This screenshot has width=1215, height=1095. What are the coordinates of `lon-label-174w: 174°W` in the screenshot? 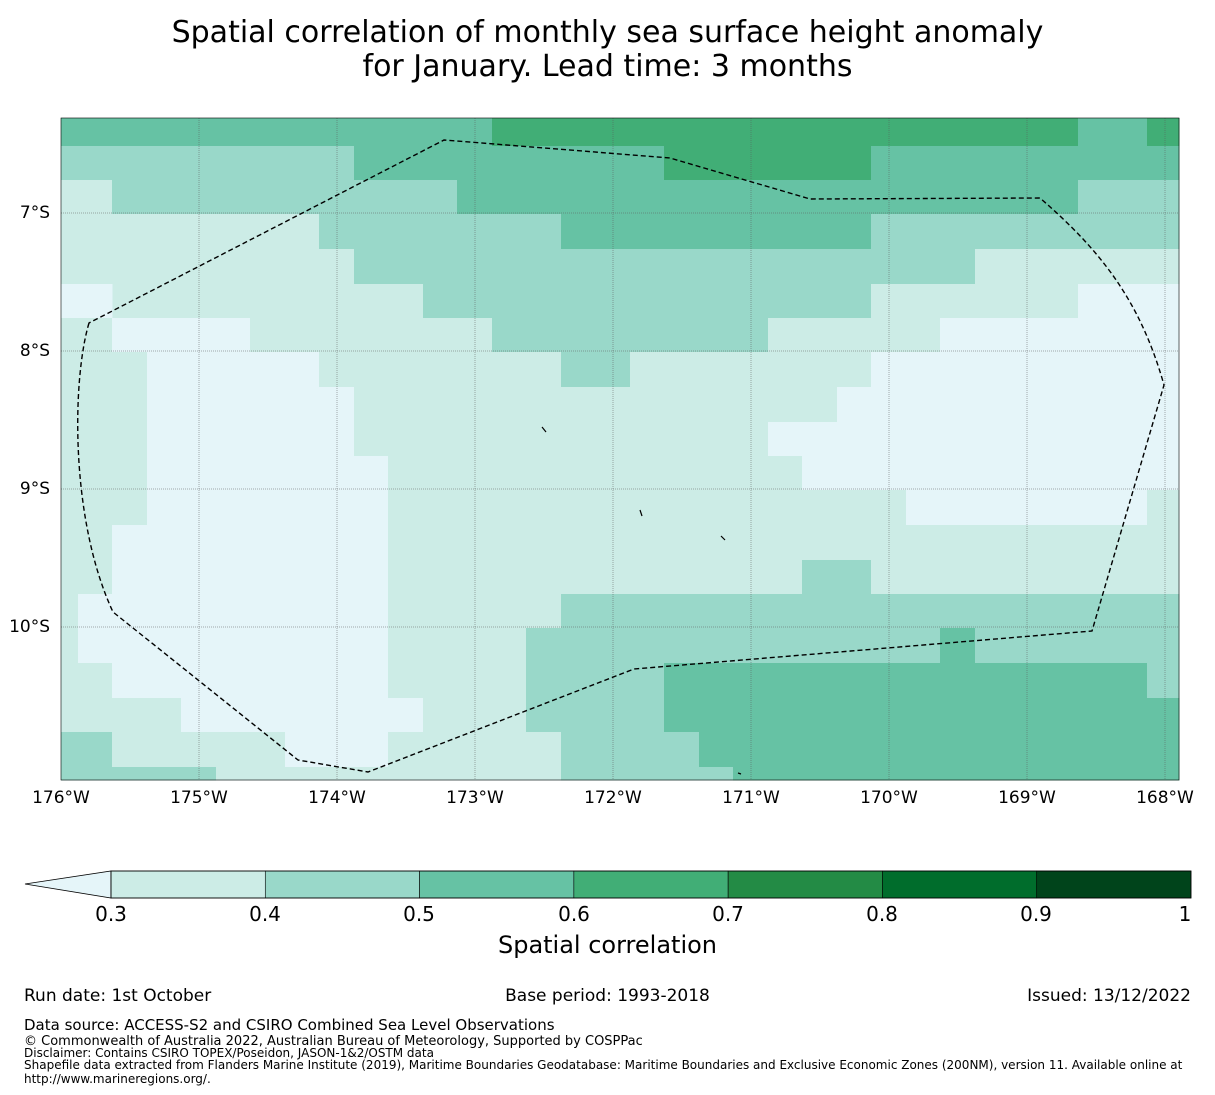 It's located at (337, 798).